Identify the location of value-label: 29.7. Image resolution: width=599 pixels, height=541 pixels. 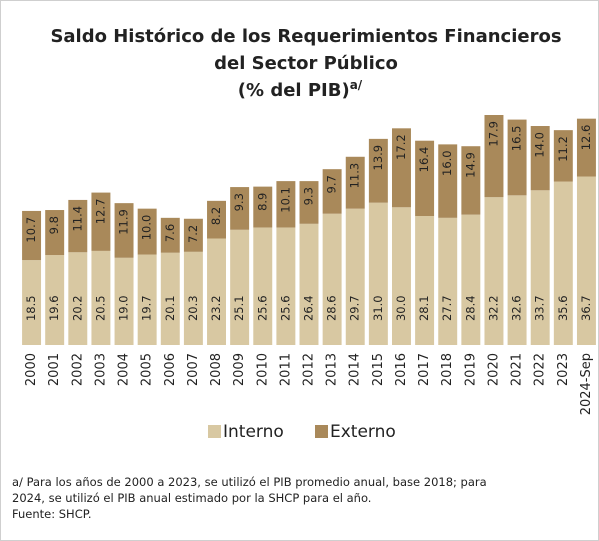
(355, 308).